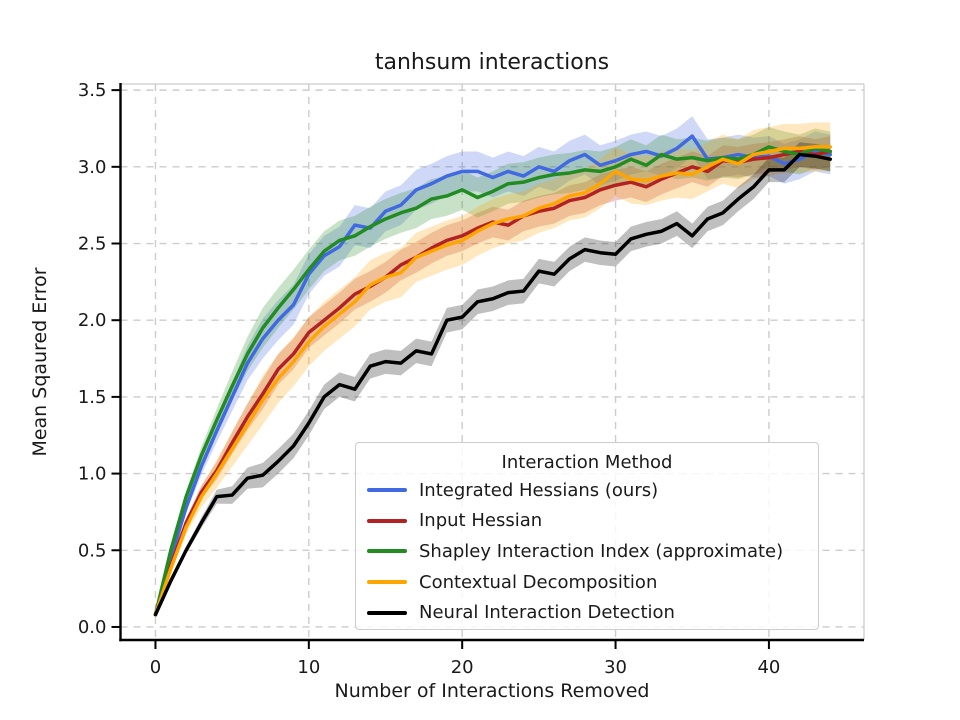 This screenshot has height=720, width=960. Describe the element at coordinates (92, 90) in the screenshot. I see `y-tick-label: 3.5` at that location.